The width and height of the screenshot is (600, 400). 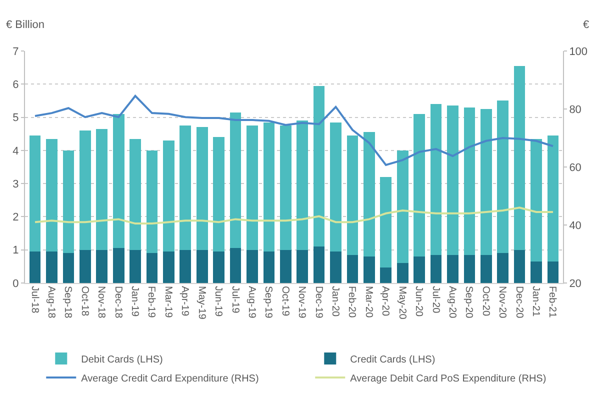 What do you see at coordinates (418, 302) in the screenshot?
I see `x-tick-label: Jun-20` at bounding box center [418, 302].